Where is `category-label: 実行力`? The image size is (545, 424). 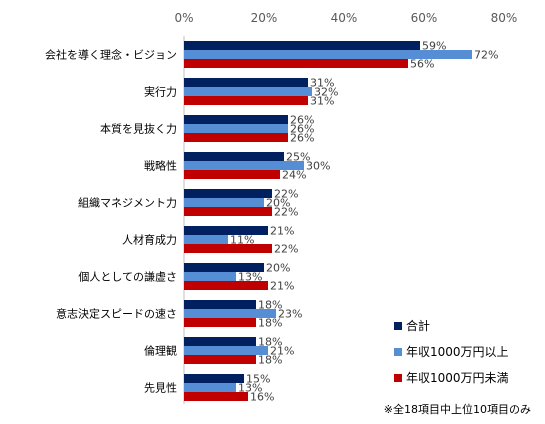
category-label: 実行力 is located at coordinates (160, 92).